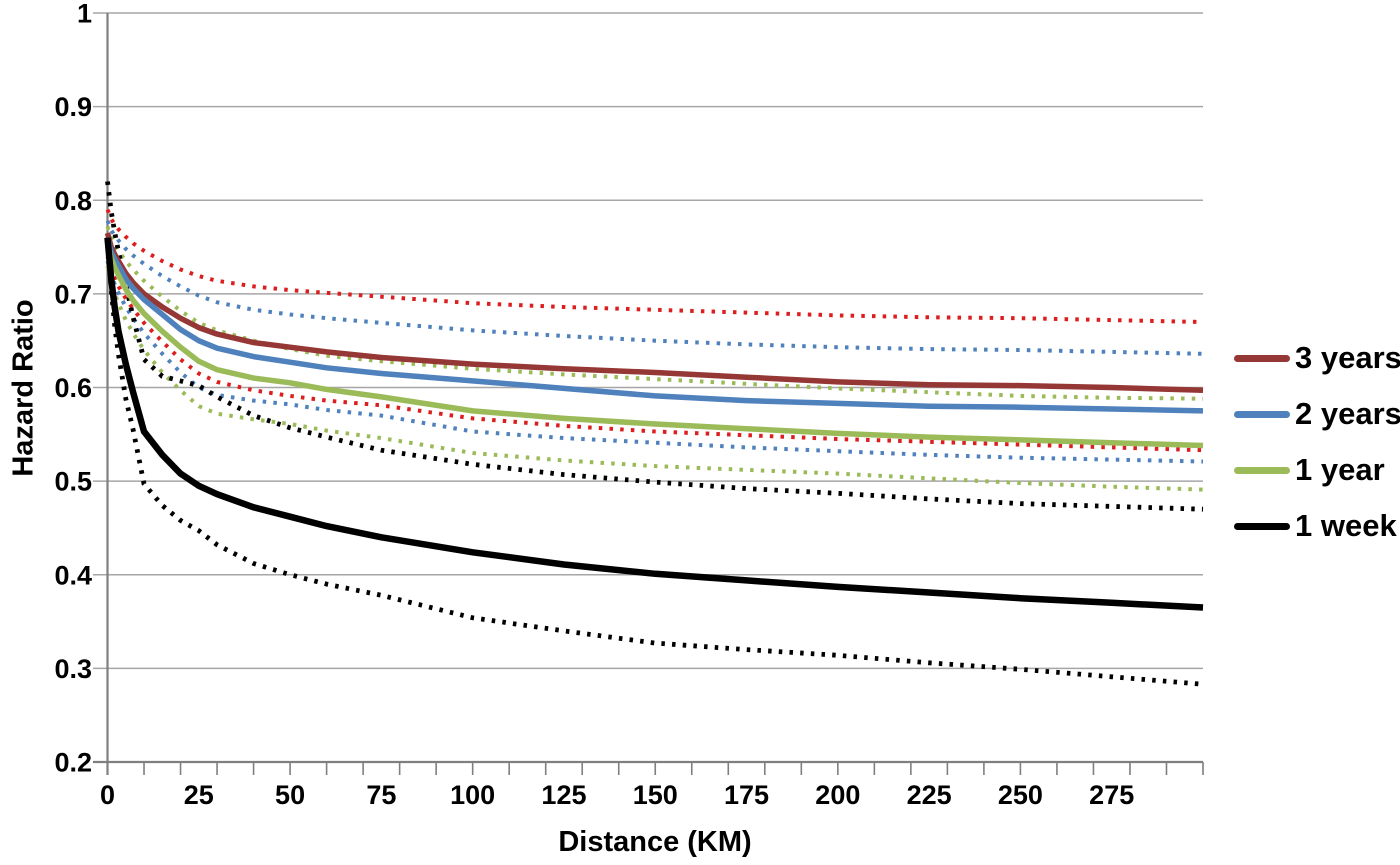 The image size is (1400, 865). I want to click on x-tick-label: 175, so click(746, 795).